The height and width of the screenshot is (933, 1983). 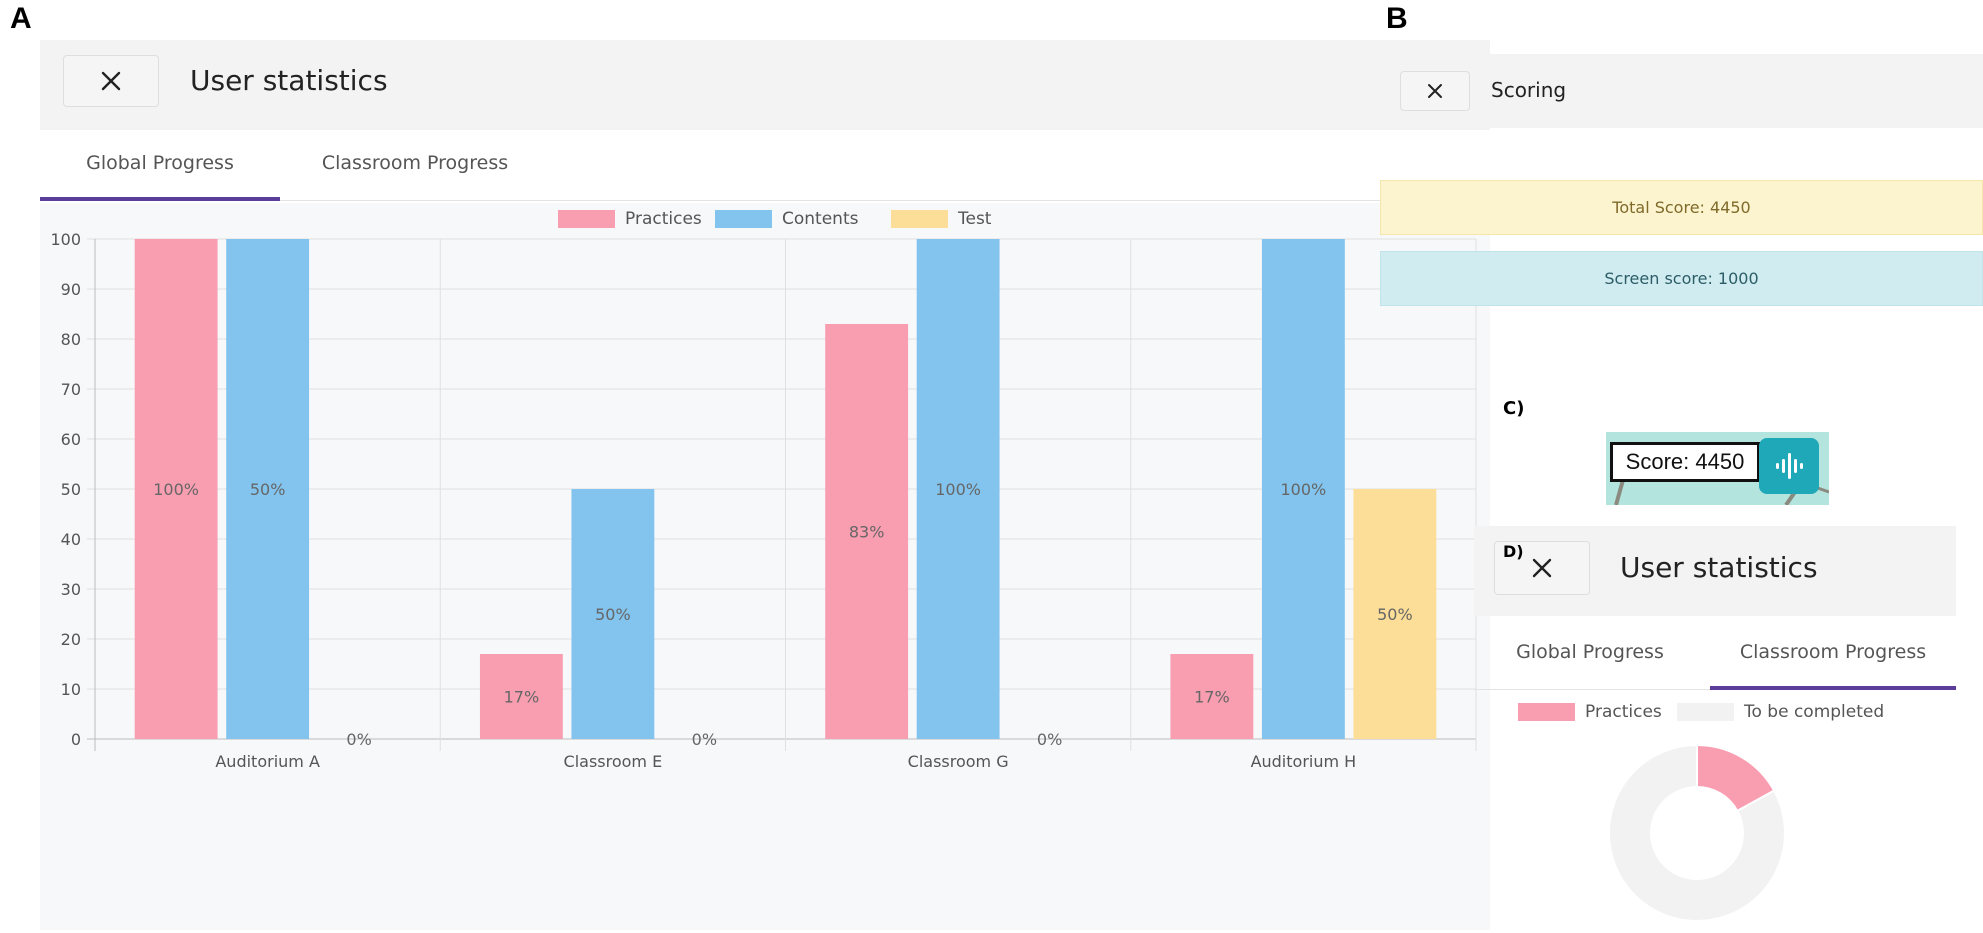 What do you see at coordinates (1513, 551) in the screenshot?
I see `panel-label-d: D)` at bounding box center [1513, 551].